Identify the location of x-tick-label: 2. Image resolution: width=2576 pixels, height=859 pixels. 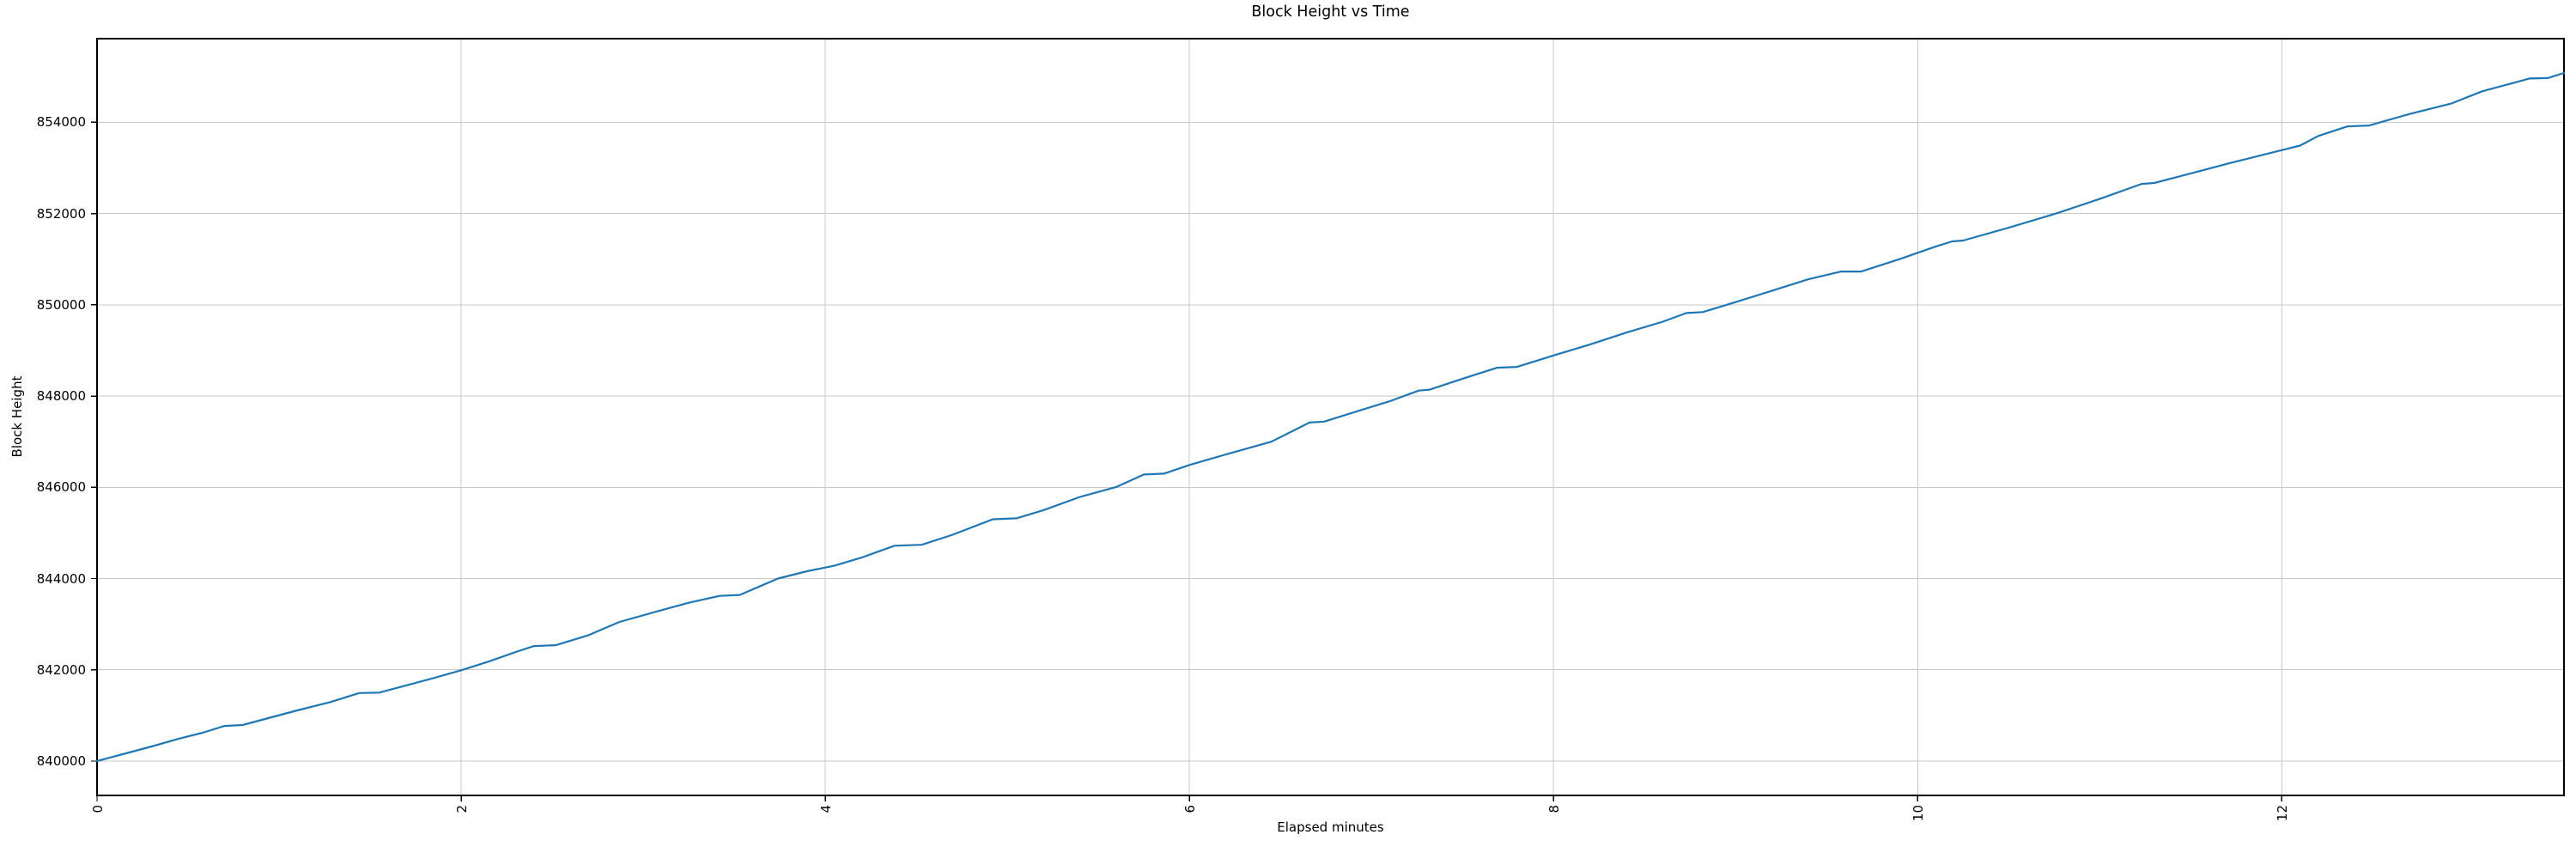
(463, 809).